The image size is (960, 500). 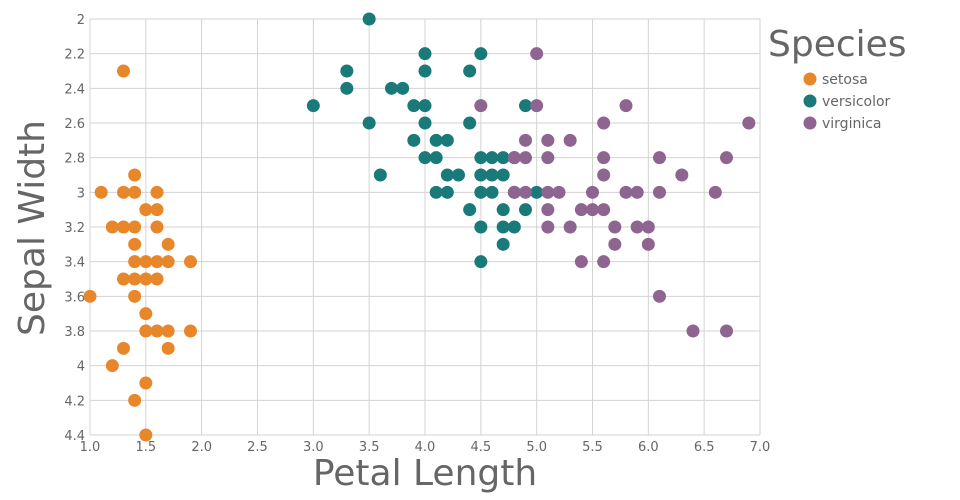 I want to click on x-tick-label: 5.5, so click(x=592, y=447).